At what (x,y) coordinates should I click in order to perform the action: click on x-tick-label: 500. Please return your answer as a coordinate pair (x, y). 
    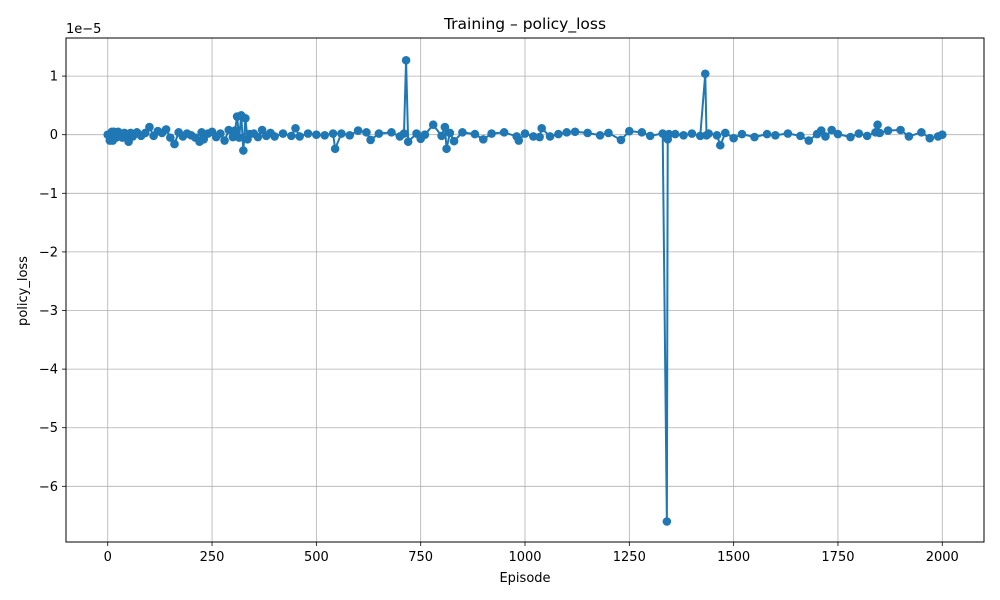
    Looking at the image, I should click on (316, 557).